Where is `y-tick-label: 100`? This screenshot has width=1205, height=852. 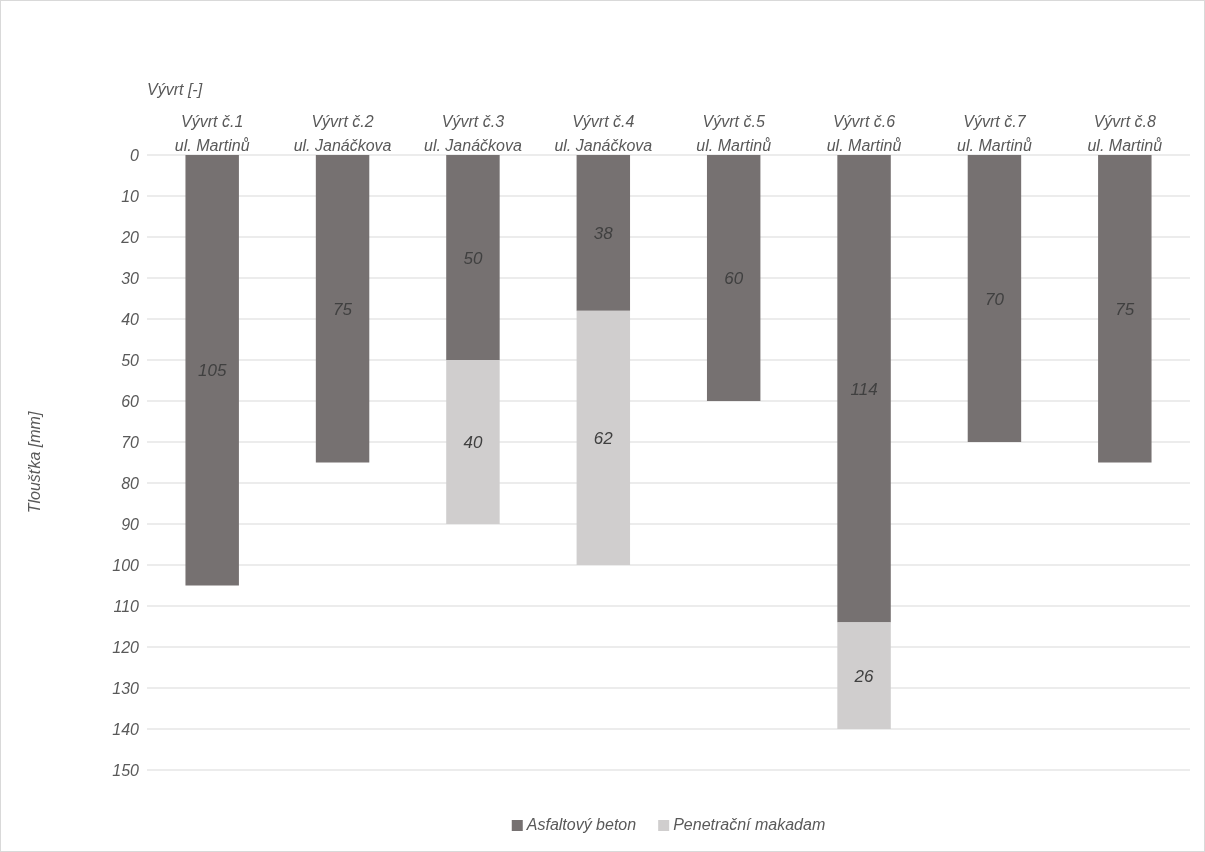
y-tick-label: 100 is located at coordinates (126, 565).